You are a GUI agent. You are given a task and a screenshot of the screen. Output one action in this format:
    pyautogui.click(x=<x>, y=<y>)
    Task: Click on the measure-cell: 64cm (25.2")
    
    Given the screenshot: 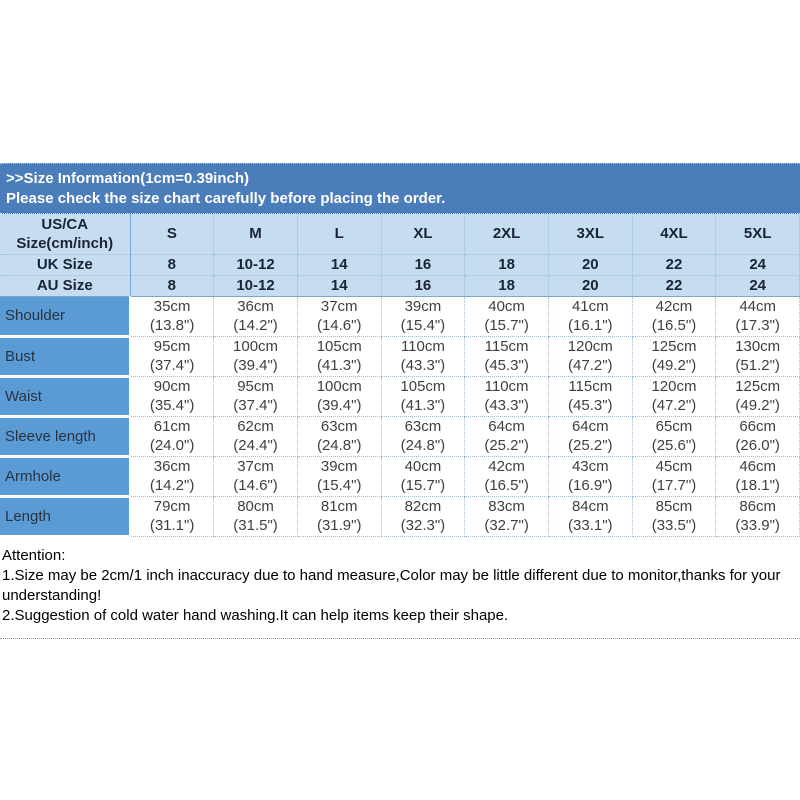 What is the action you would take?
    pyautogui.click(x=590, y=436)
    